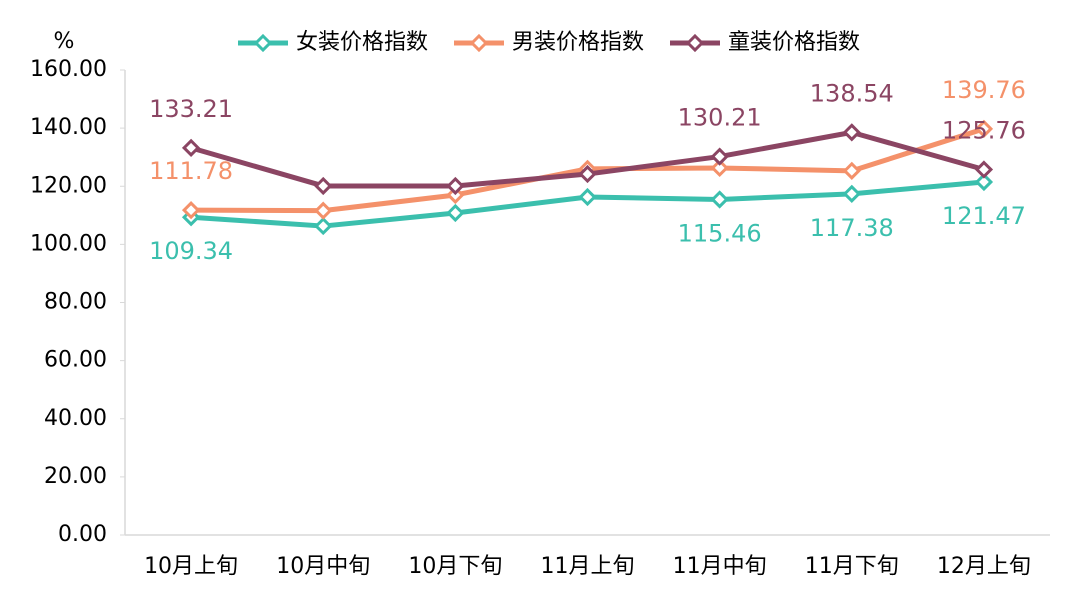 This screenshot has height=601, width=1080. I want to click on x-tick-label: 11月上旬, so click(588, 566).